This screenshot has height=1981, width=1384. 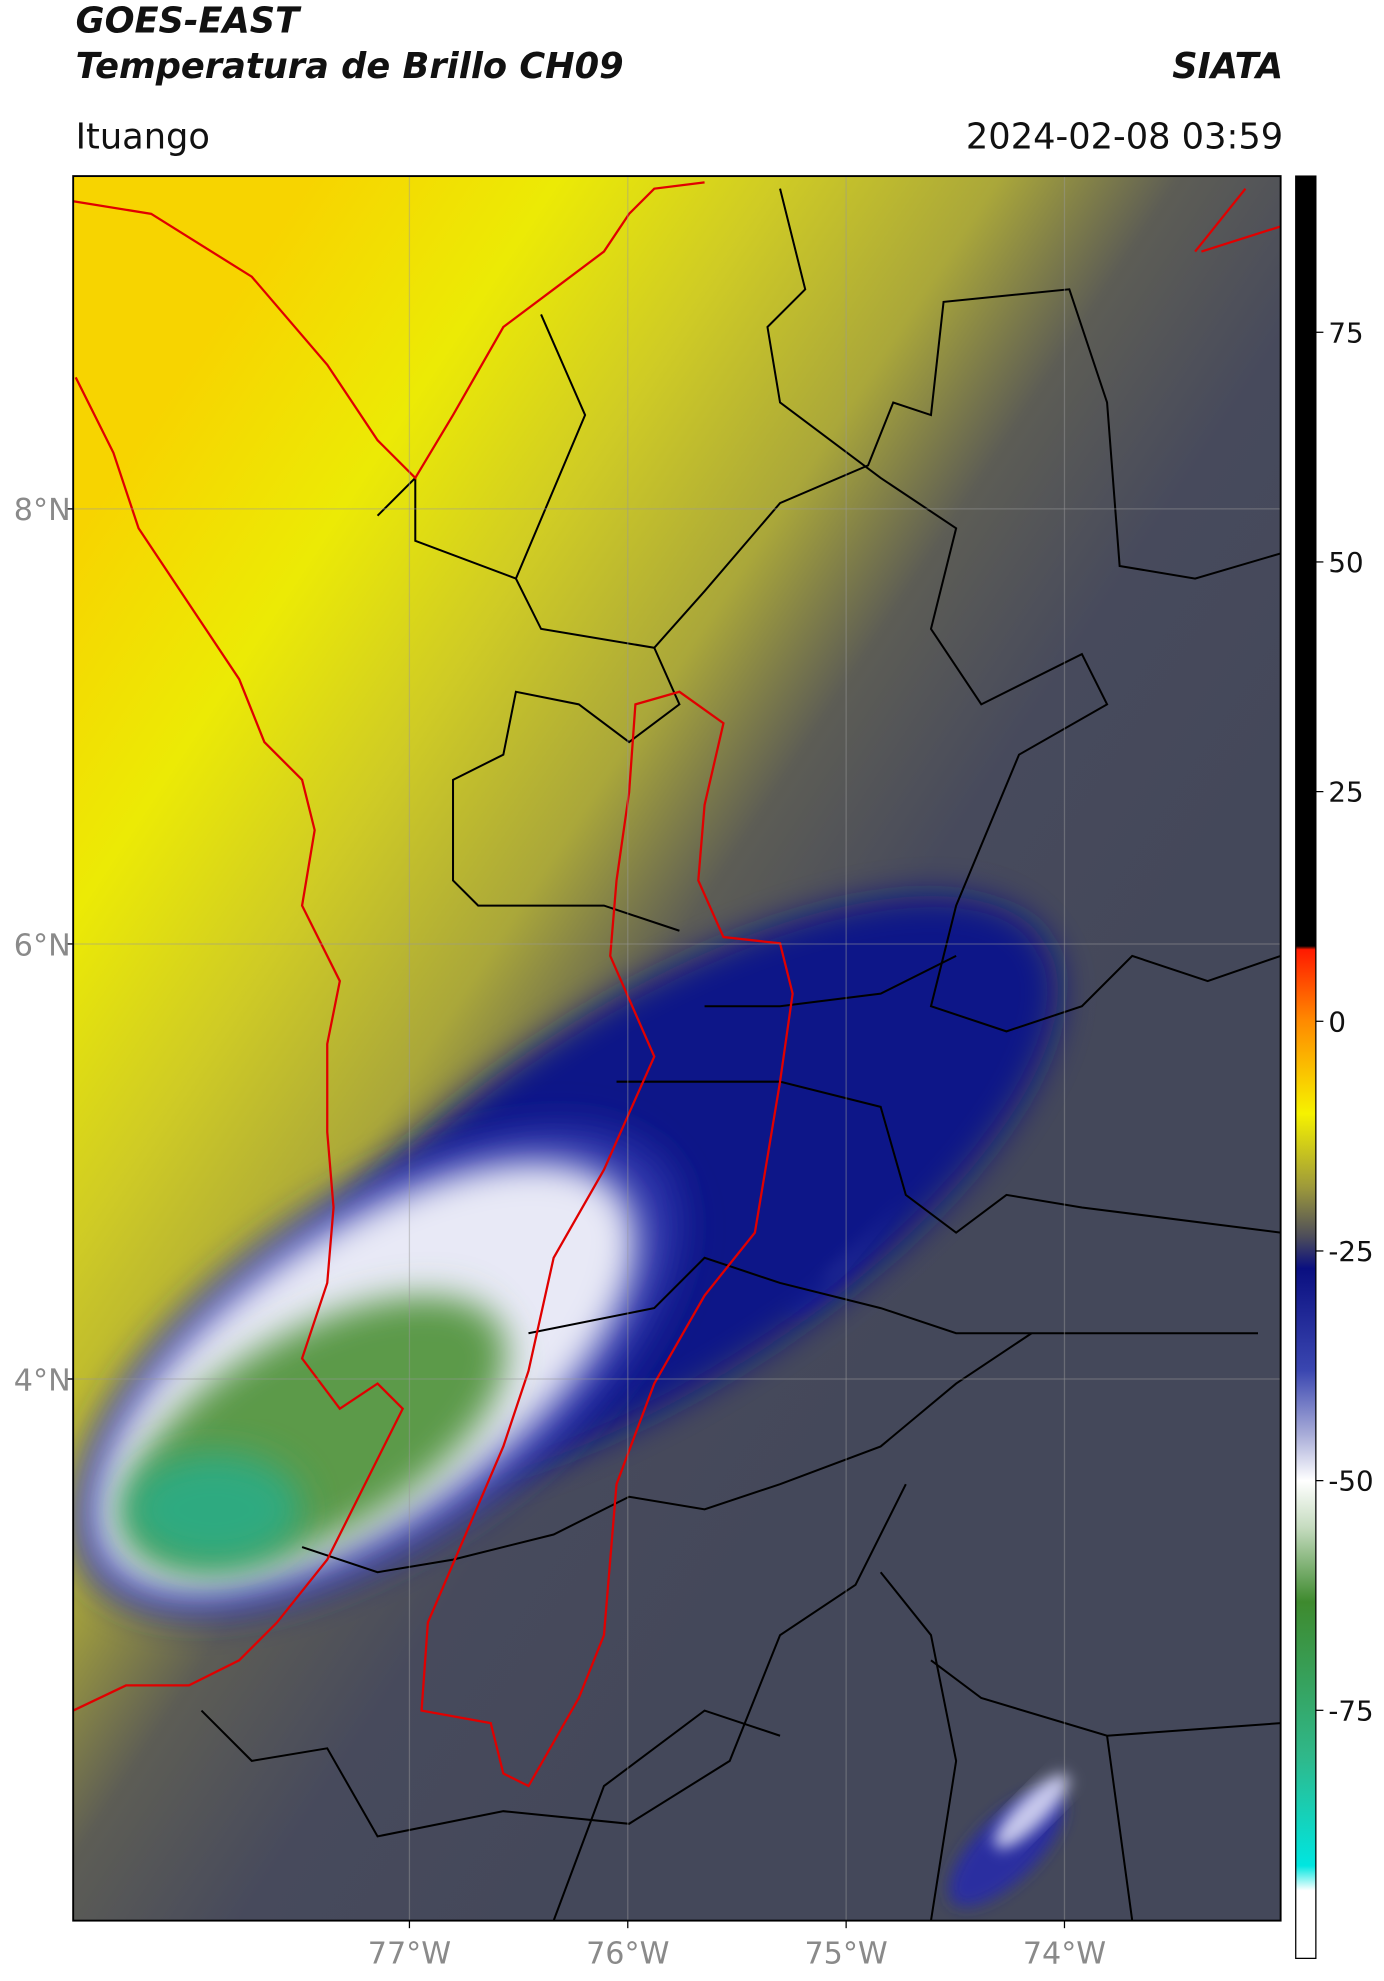 I want to click on colorbar-tick-label: -50, so click(x=1350, y=1481).